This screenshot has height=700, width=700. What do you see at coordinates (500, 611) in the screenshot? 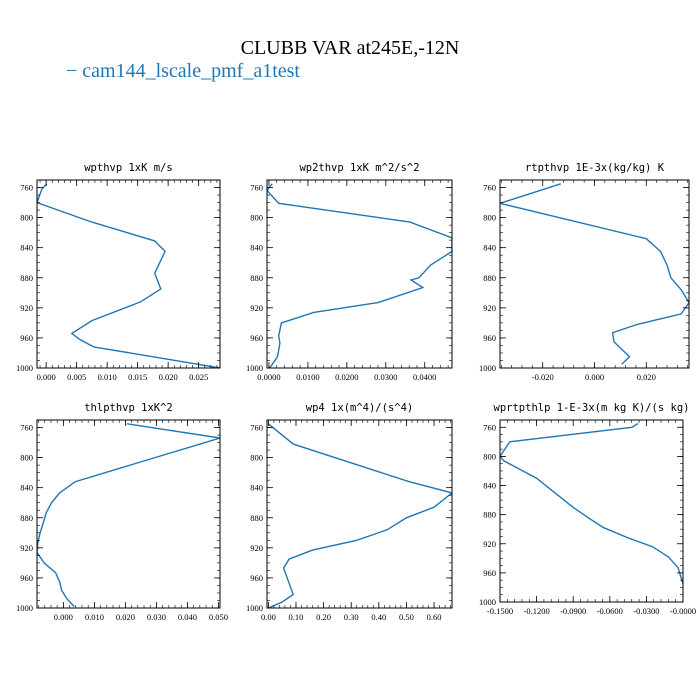
I see `x-tick-label: -0.1500` at bounding box center [500, 611].